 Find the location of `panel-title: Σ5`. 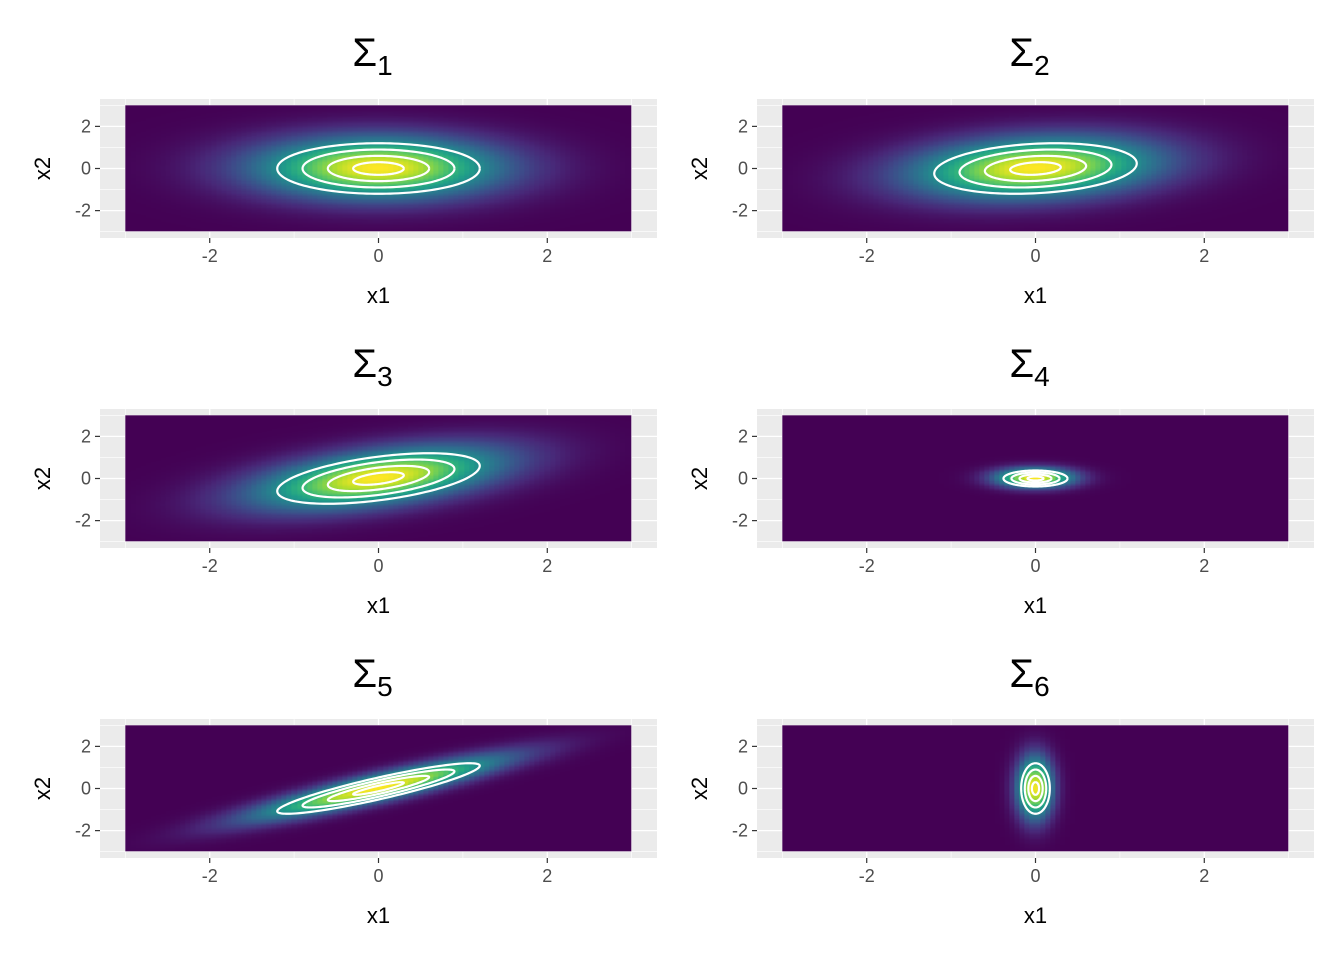

panel-title: Σ5 is located at coordinates (372, 677).